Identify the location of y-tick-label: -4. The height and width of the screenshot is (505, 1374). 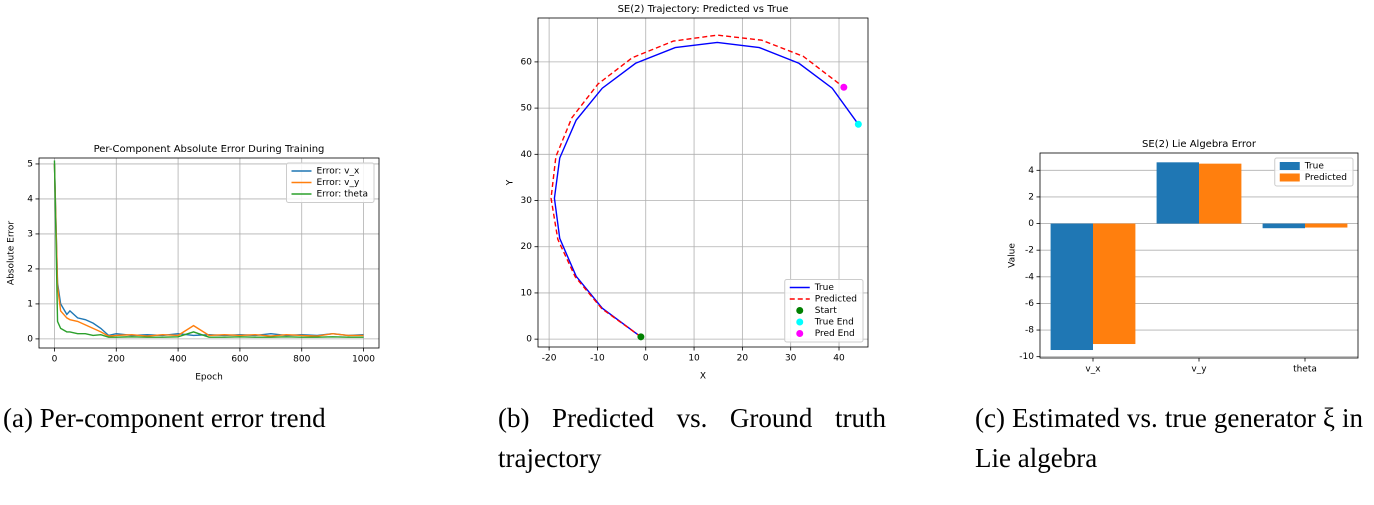
(1029, 277).